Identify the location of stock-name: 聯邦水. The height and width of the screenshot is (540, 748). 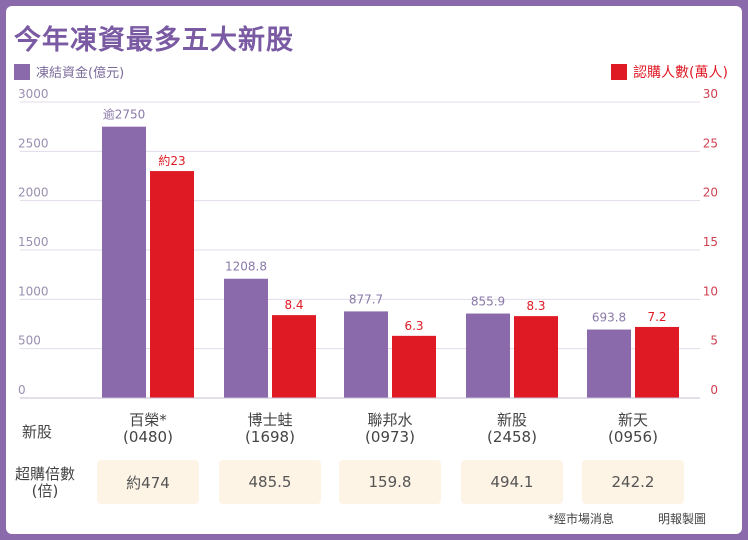
(390, 420).